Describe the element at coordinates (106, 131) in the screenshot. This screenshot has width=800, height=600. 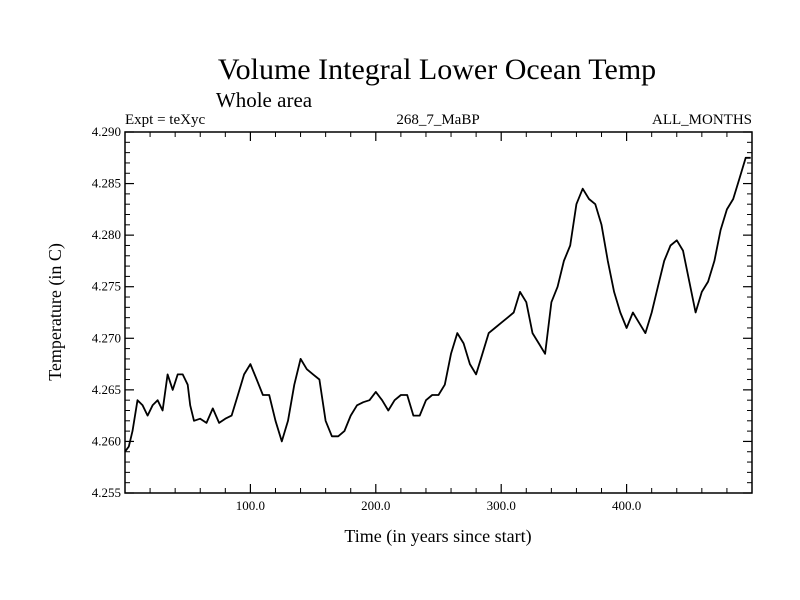
I see `y-tick-label: 4.290` at that location.